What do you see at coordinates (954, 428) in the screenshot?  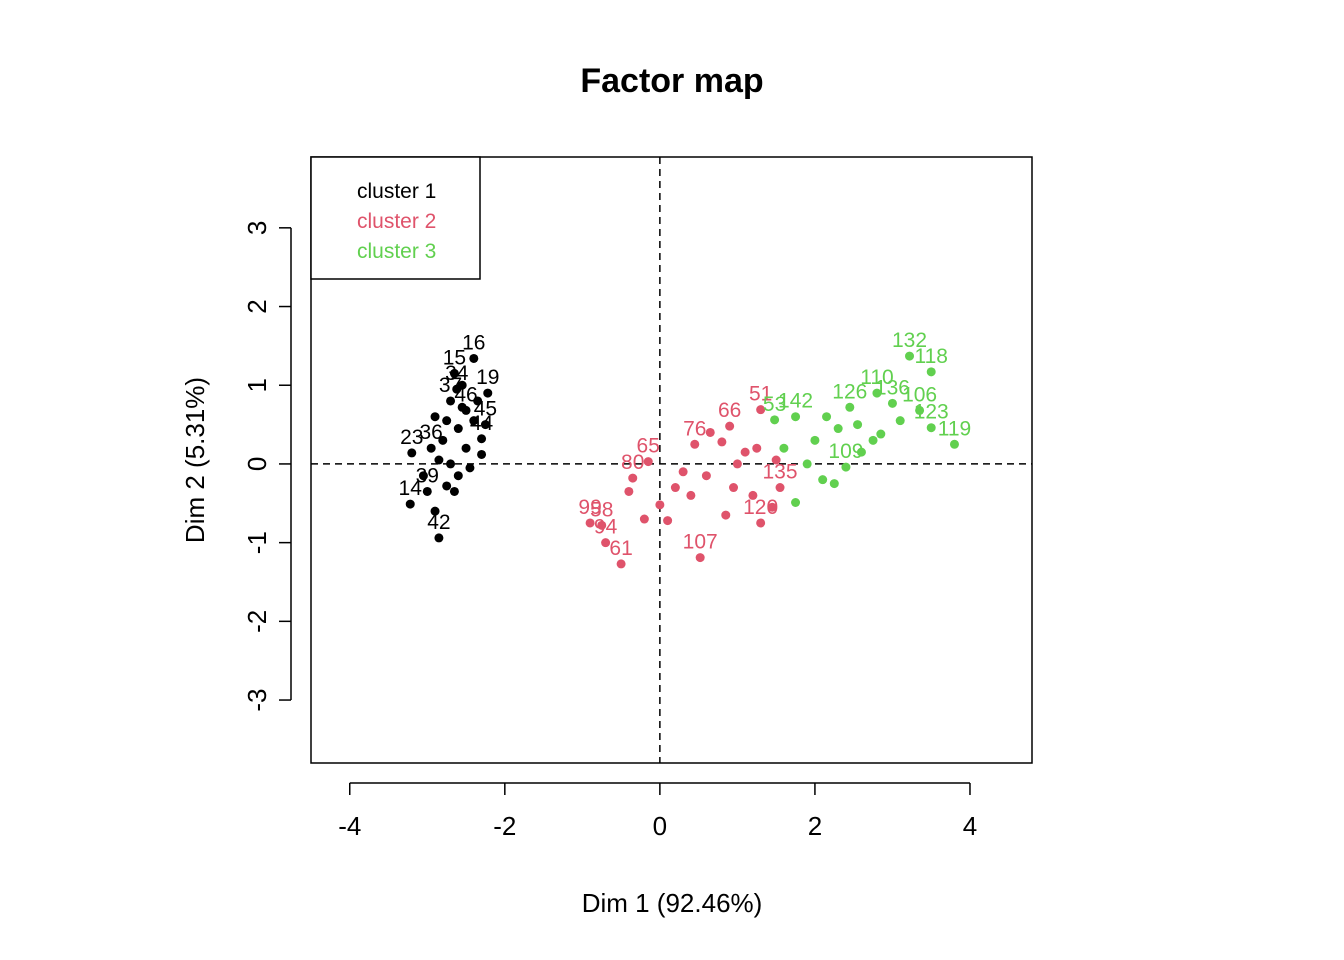 I see `point-label: 119` at bounding box center [954, 428].